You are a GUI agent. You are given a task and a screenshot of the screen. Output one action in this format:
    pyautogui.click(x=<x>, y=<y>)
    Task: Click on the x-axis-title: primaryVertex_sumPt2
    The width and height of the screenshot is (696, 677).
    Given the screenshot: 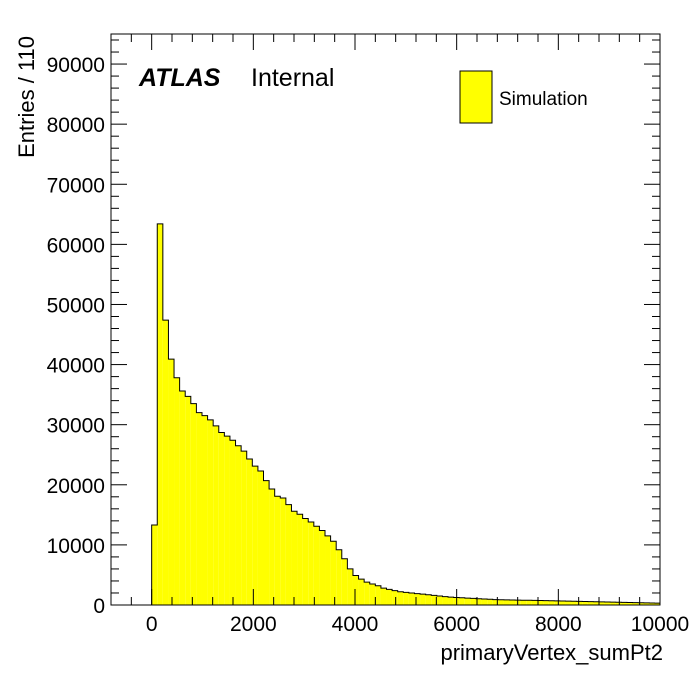 What is the action you would take?
    pyautogui.click(x=551, y=652)
    